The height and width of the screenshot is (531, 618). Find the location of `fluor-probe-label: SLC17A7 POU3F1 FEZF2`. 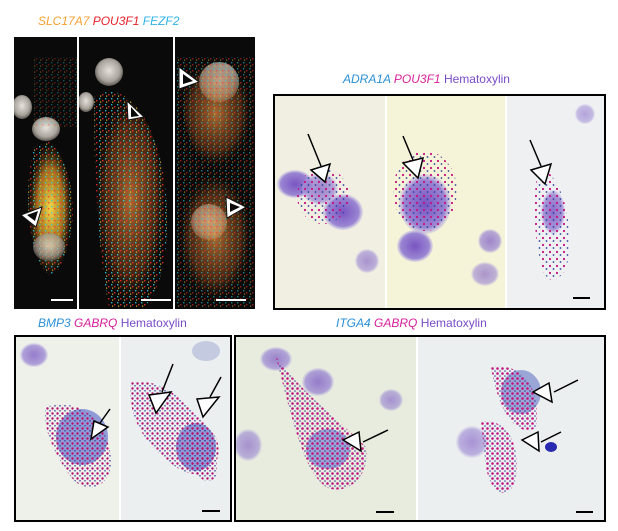

fluor-probe-label: SLC17A7 POU3F1 FEZF2 is located at coordinates (108, 21).